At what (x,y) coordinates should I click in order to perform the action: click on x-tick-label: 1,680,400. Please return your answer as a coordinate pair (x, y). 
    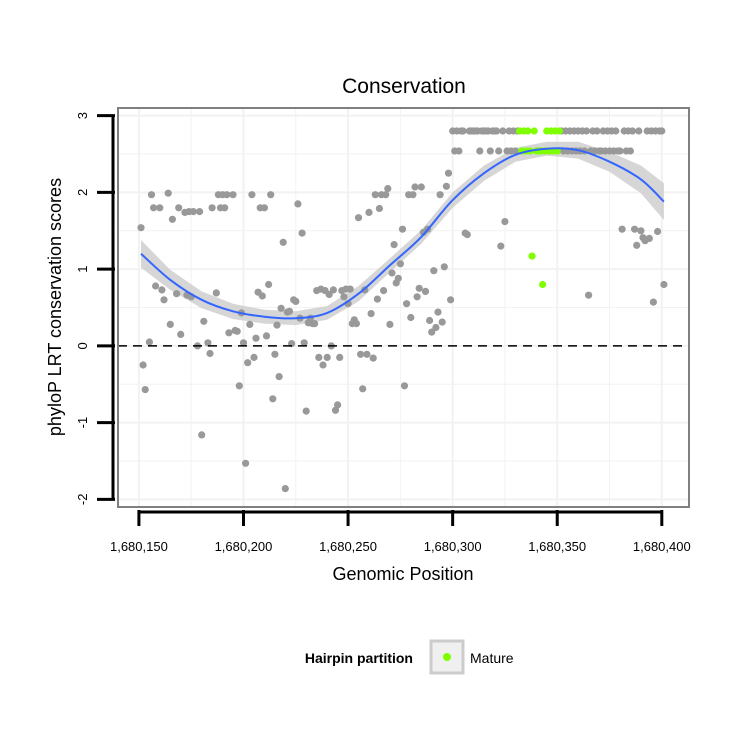
    Looking at the image, I should click on (662, 546).